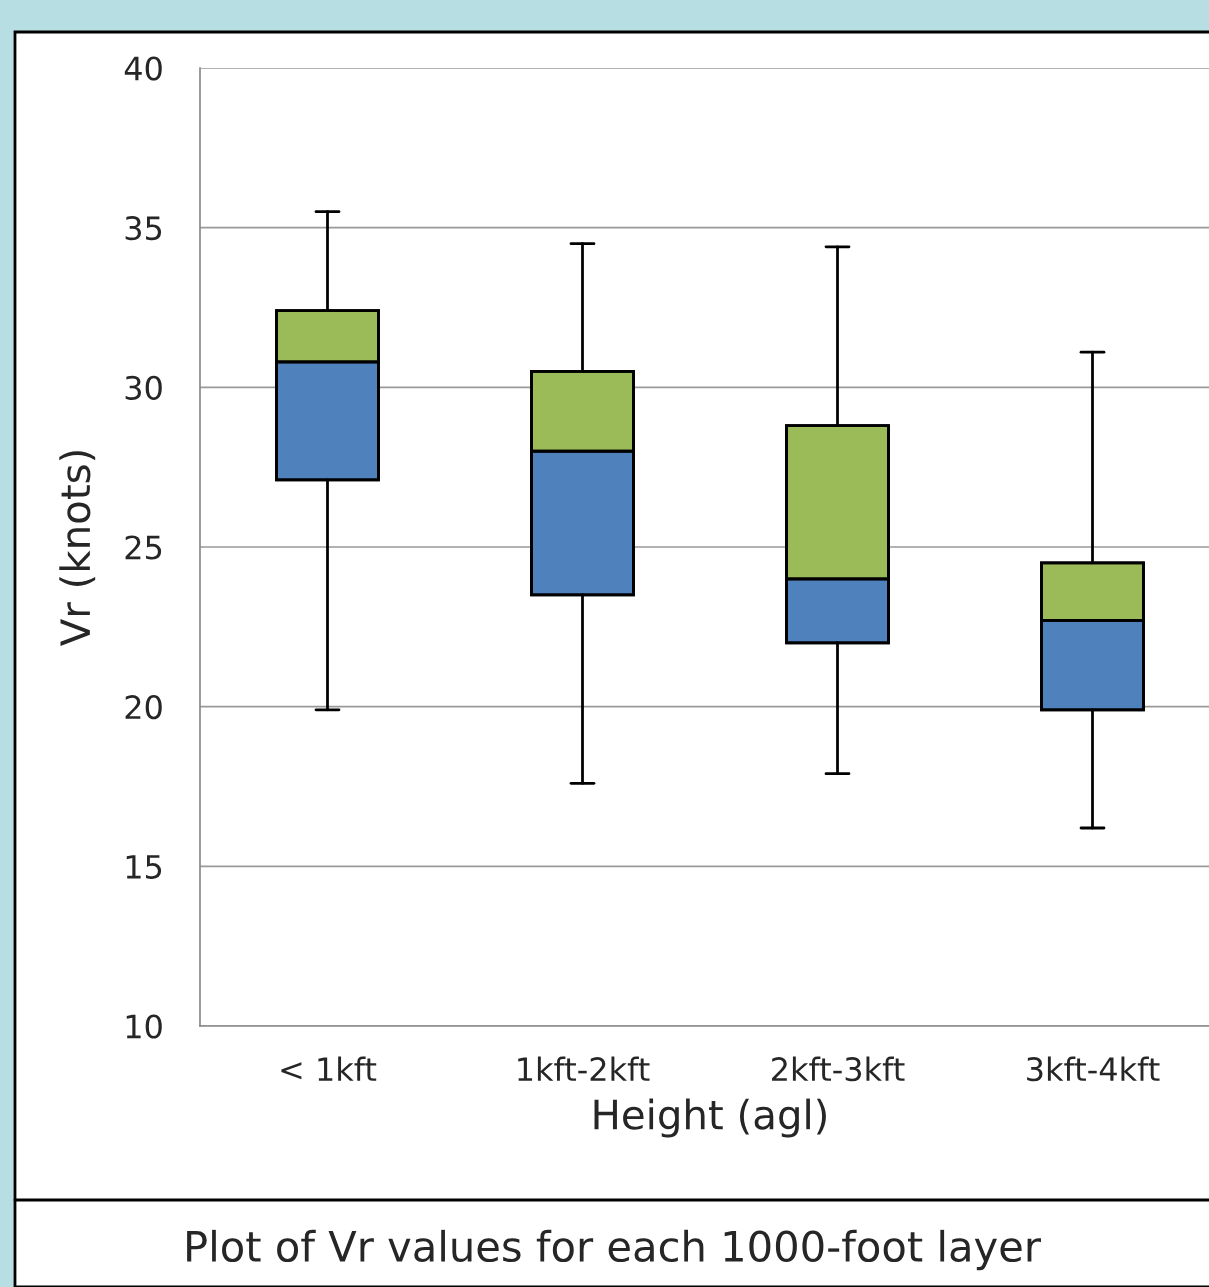 Image resolution: width=1209 pixels, height=1287 pixels. Describe the element at coordinates (143, 547) in the screenshot. I see `y-tick-label: 25` at that location.